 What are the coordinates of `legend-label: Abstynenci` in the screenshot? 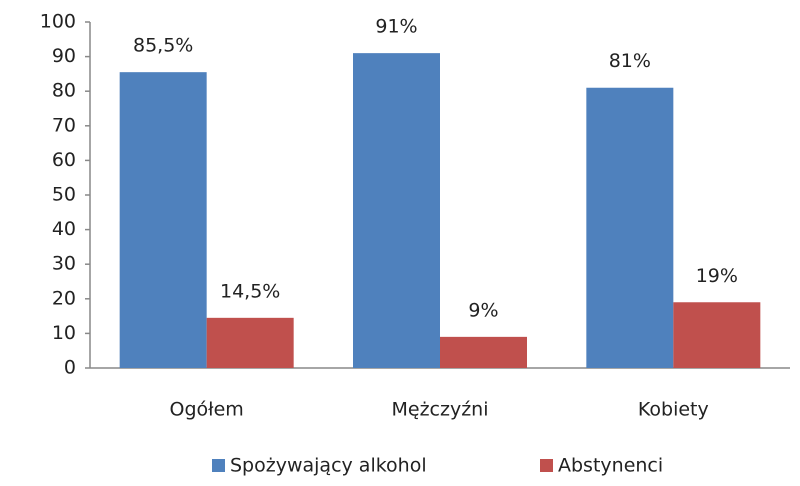 It's located at (610, 466).